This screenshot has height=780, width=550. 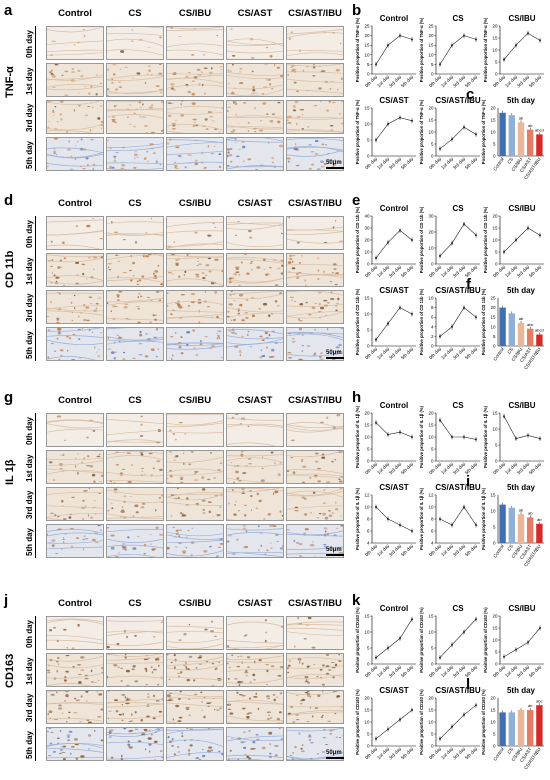 I want to click on column-header: CS, so click(x=135, y=400).